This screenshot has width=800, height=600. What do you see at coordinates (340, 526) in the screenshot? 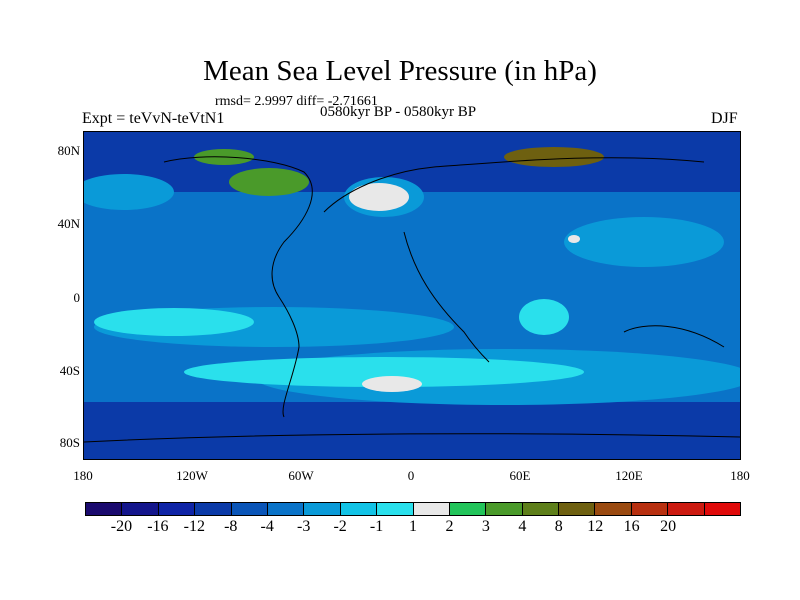
I see `colorbar-label: -2` at bounding box center [340, 526].